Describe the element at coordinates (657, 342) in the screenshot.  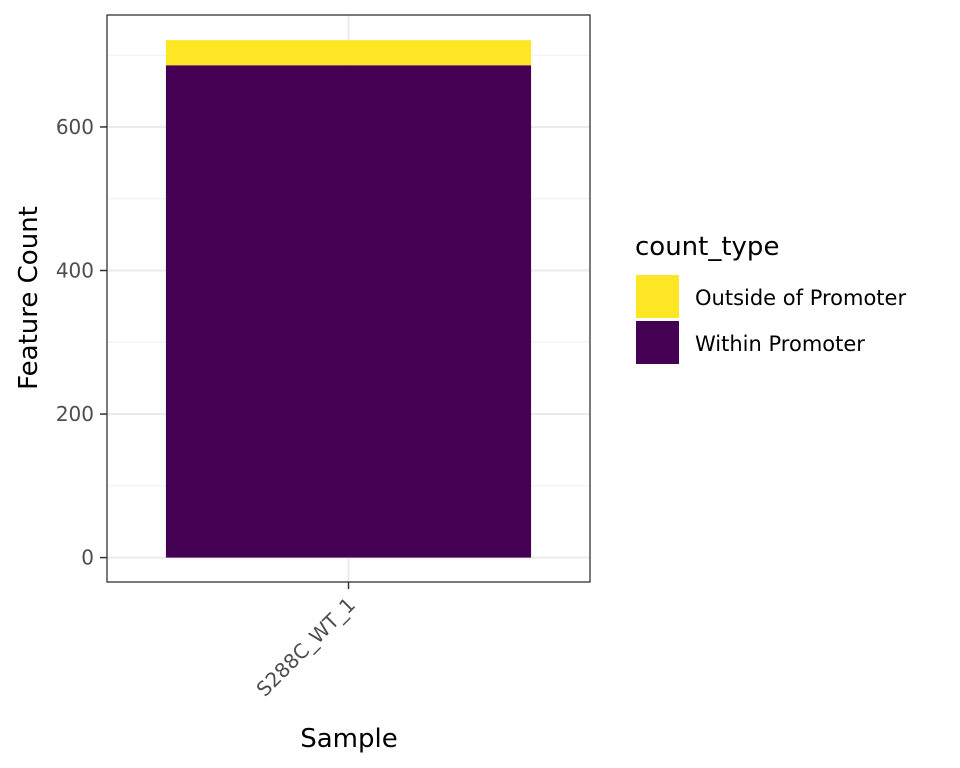
I see `legend-key-within-promoter` at that location.